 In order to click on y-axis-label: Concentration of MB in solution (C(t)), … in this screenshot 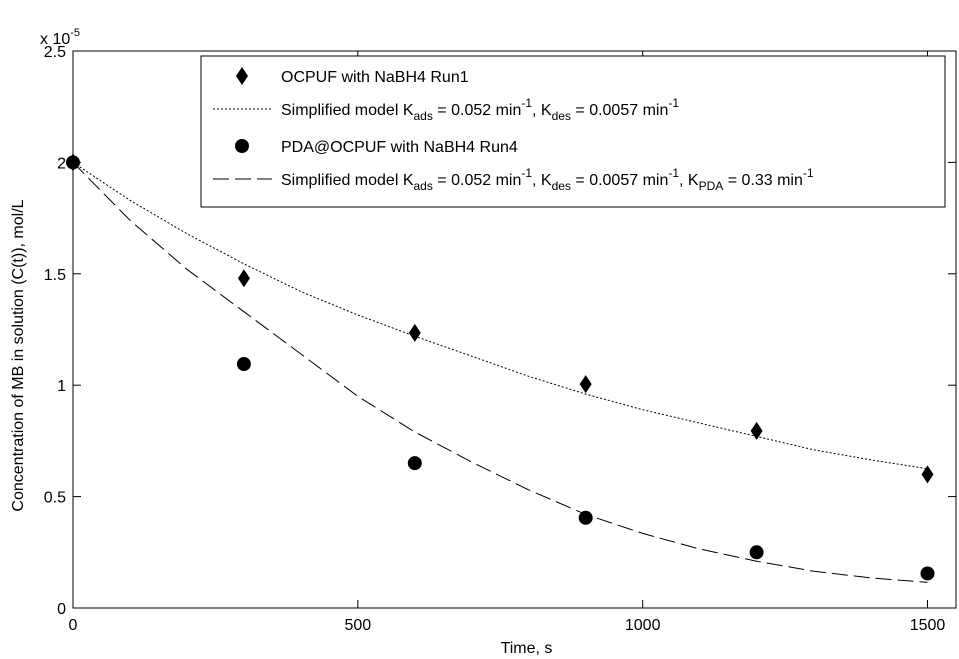, I will do `click(18, 355)`.